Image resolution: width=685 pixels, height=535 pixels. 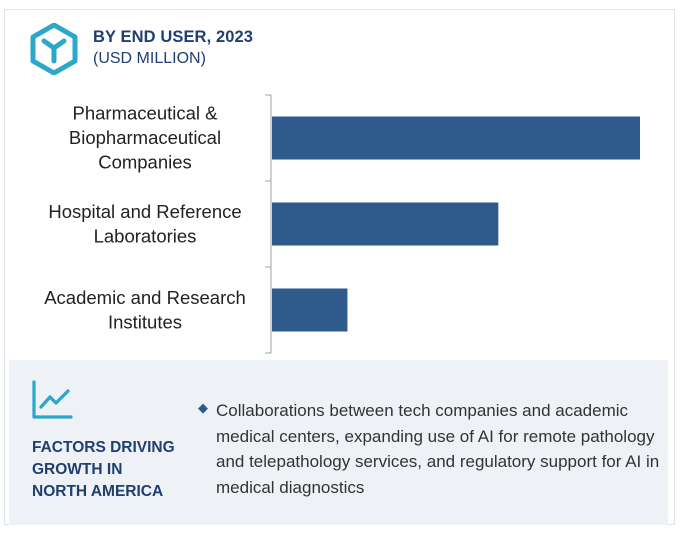 What do you see at coordinates (145, 235) in the screenshot?
I see `category-label-line: Laboratories` at bounding box center [145, 235].